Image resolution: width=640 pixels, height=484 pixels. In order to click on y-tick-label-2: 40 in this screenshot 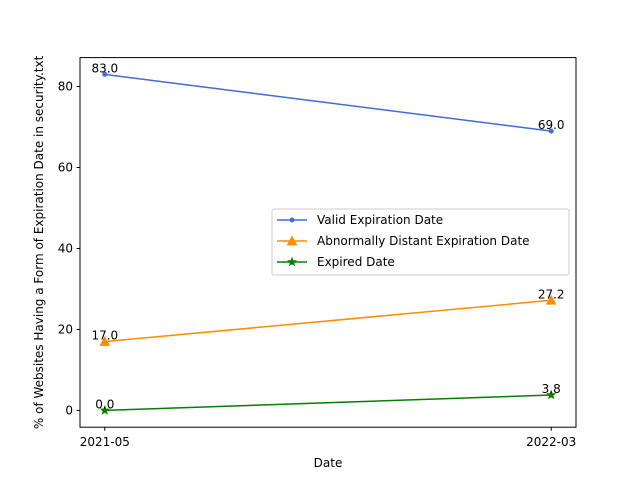, I will do `click(65, 249)`.